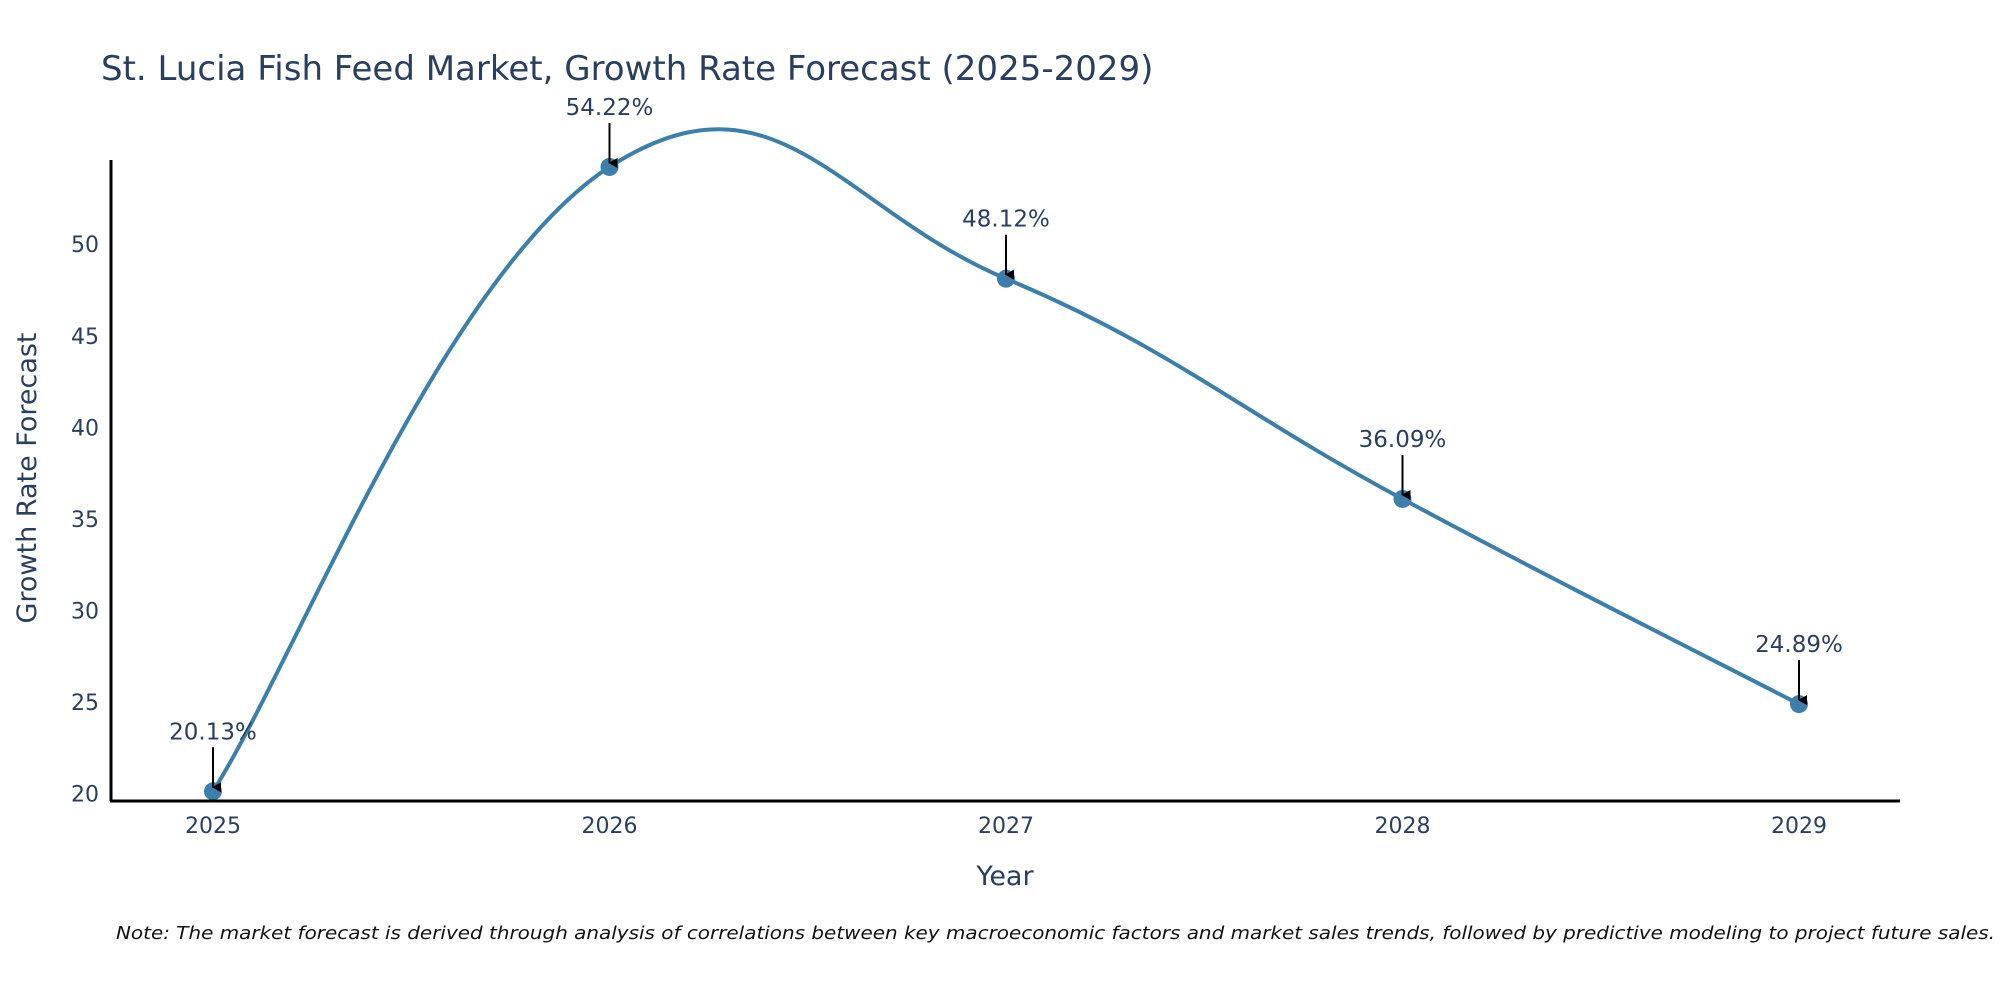  I want to click on x-tick-label: 2025, so click(213, 826).